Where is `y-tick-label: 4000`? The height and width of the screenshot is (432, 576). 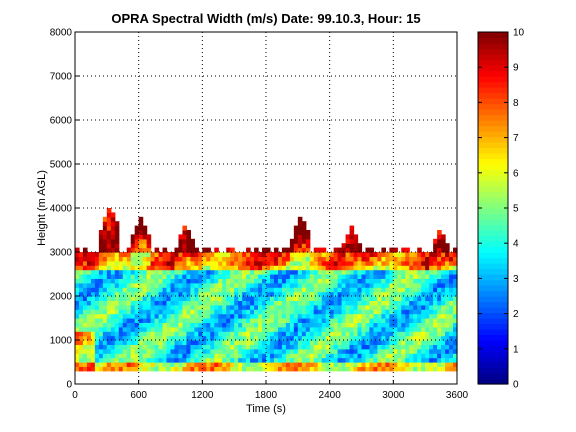
y-tick-label: 4000 is located at coordinates (61, 209).